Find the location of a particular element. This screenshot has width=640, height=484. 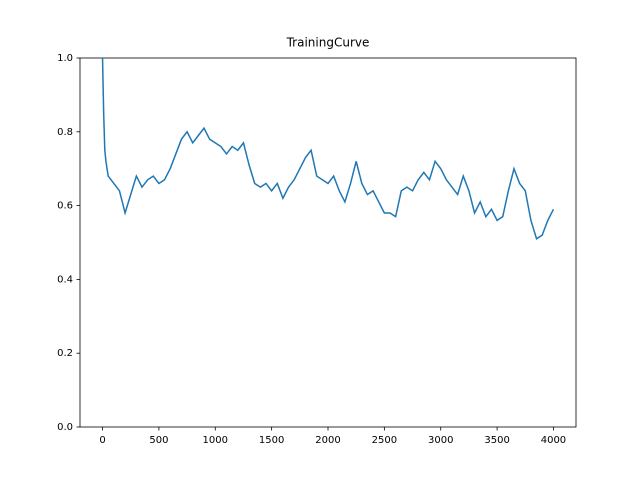

y-tick-label: 0.8 is located at coordinates (65, 132).